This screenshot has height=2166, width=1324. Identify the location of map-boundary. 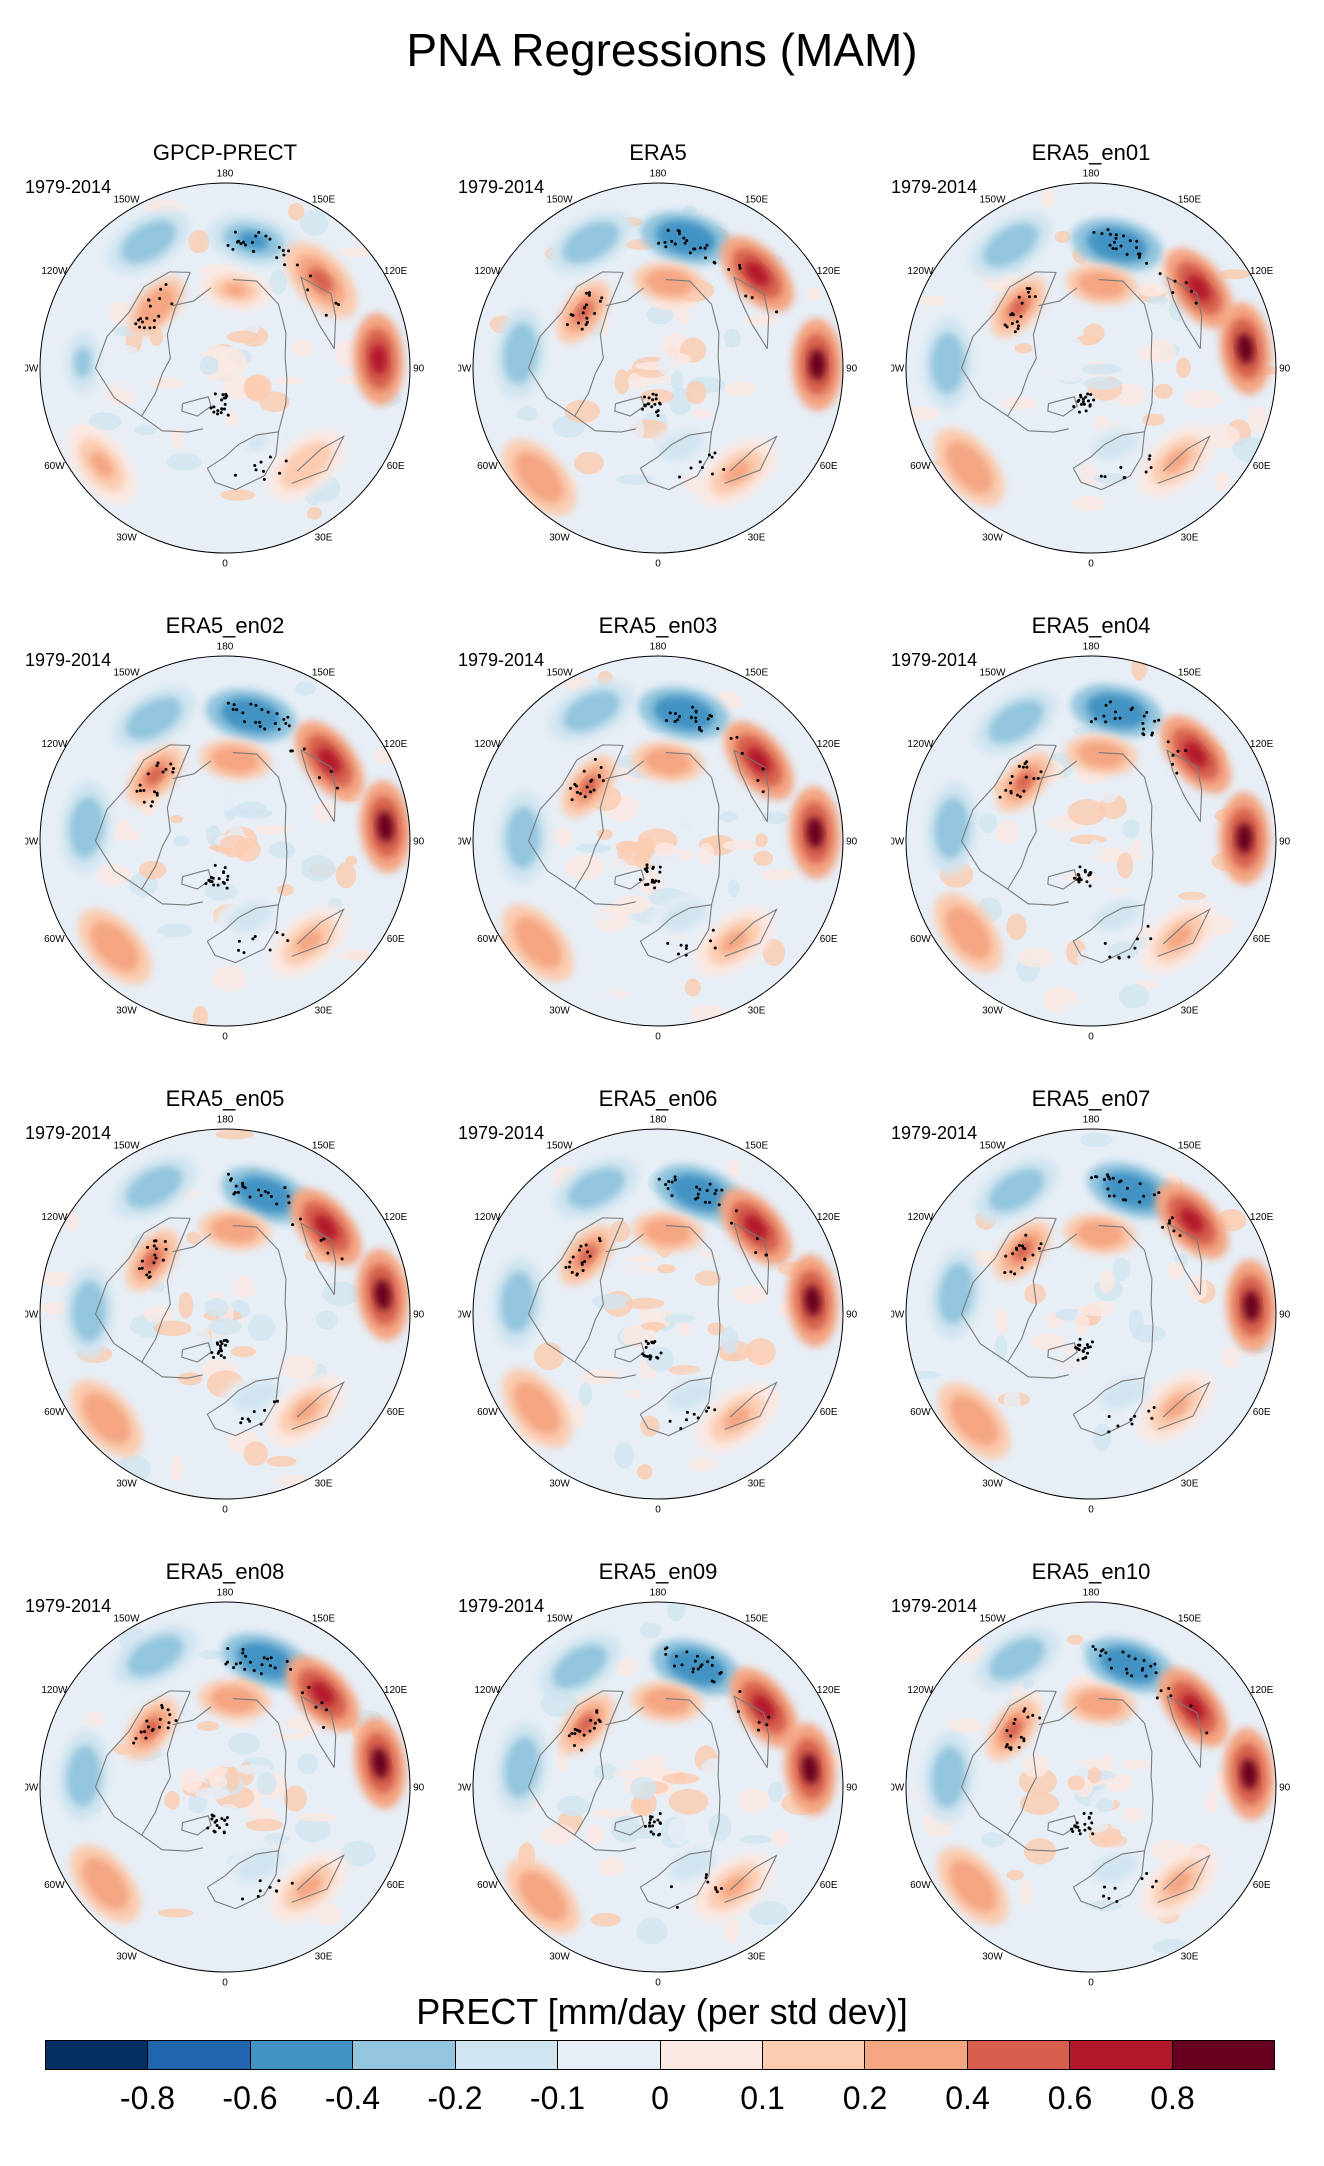
(658, 1314).